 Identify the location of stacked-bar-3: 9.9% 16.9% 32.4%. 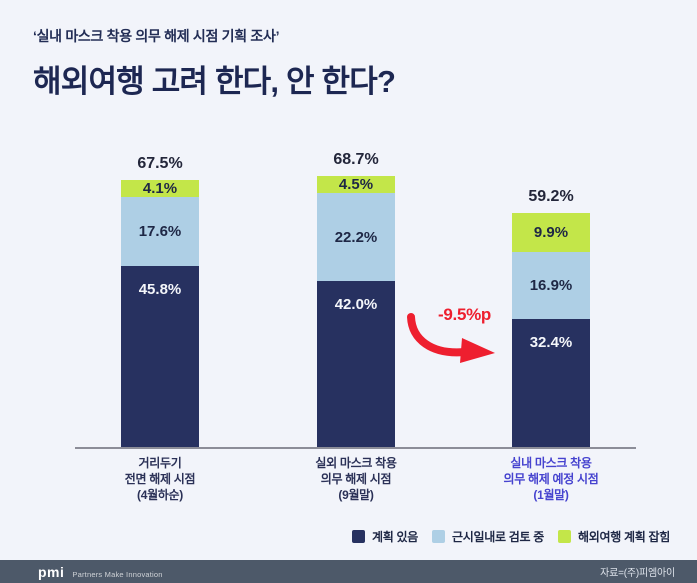
(551, 330).